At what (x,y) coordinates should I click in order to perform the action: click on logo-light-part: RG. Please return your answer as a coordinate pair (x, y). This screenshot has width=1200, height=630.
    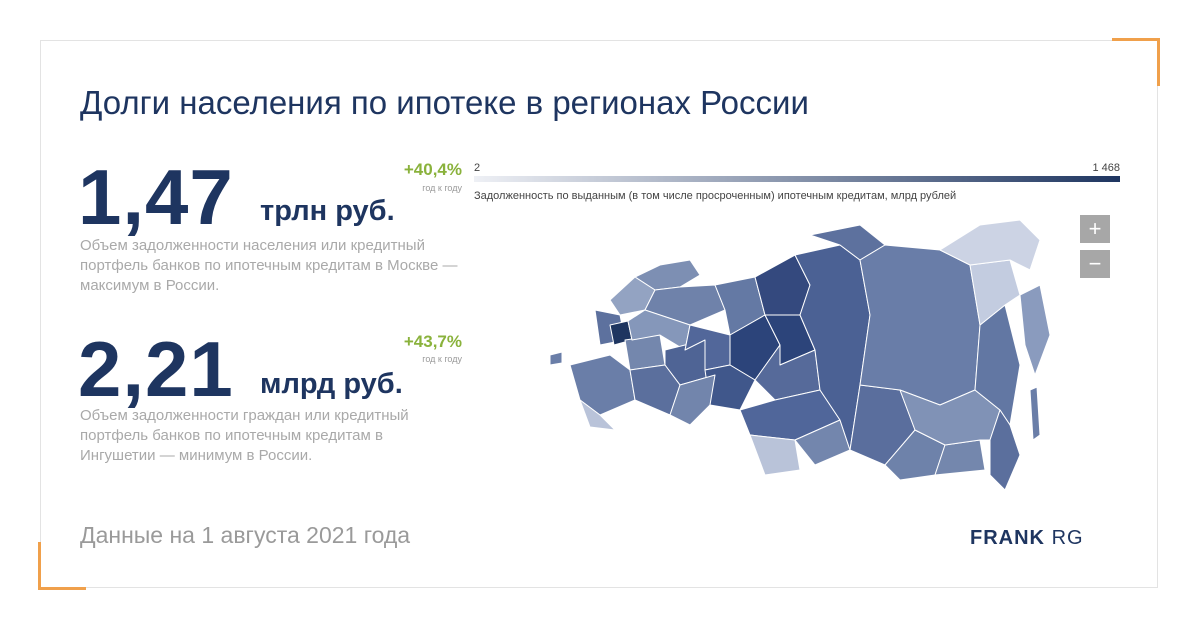
    Looking at the image, I should click on (1067, 538).